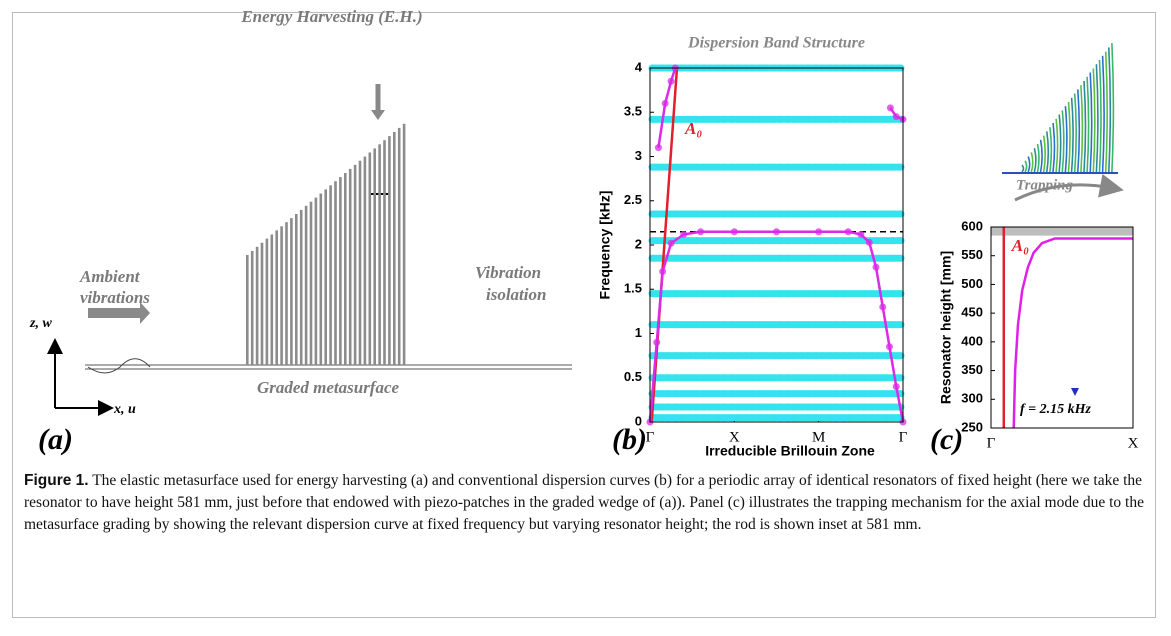 Image resolution: width=1171 pixels, height=636 pixels. Describe the element at coordinates (1075, 392) in the screenshot. I see `colorbar-arrowhead` at that location.